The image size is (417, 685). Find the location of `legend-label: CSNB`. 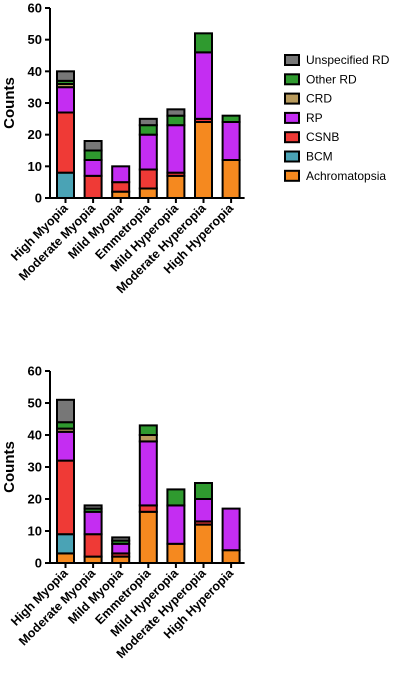

legend-label: CSNB is located at coordinates (322, 137).